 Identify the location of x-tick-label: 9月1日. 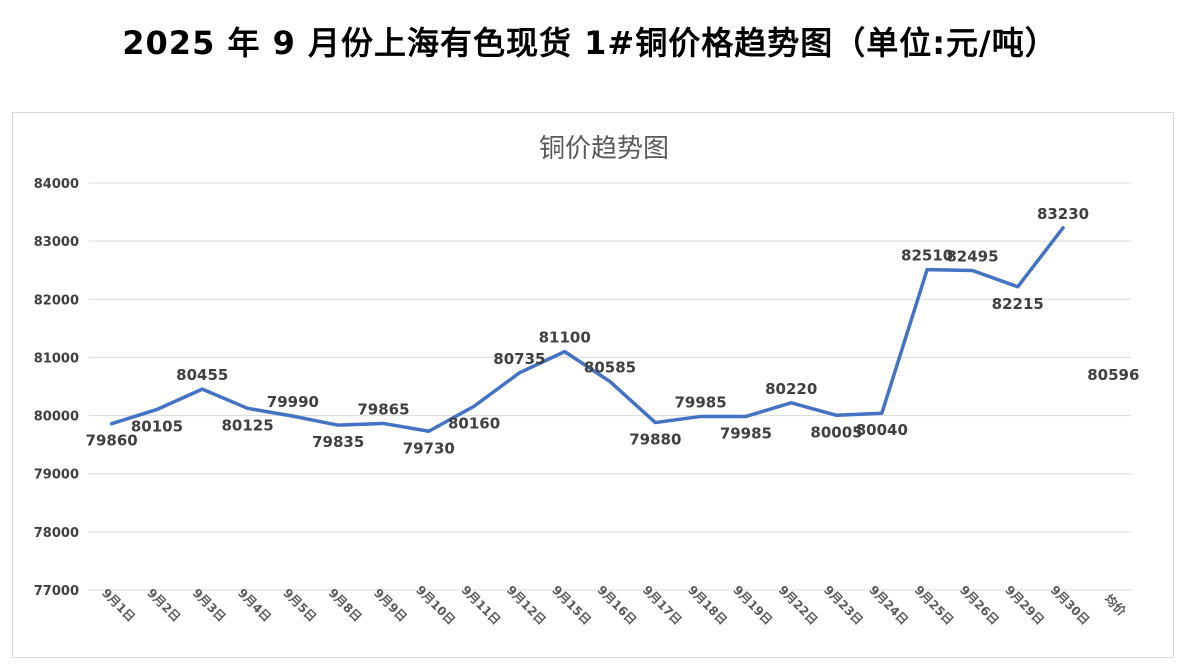
(118, 605).